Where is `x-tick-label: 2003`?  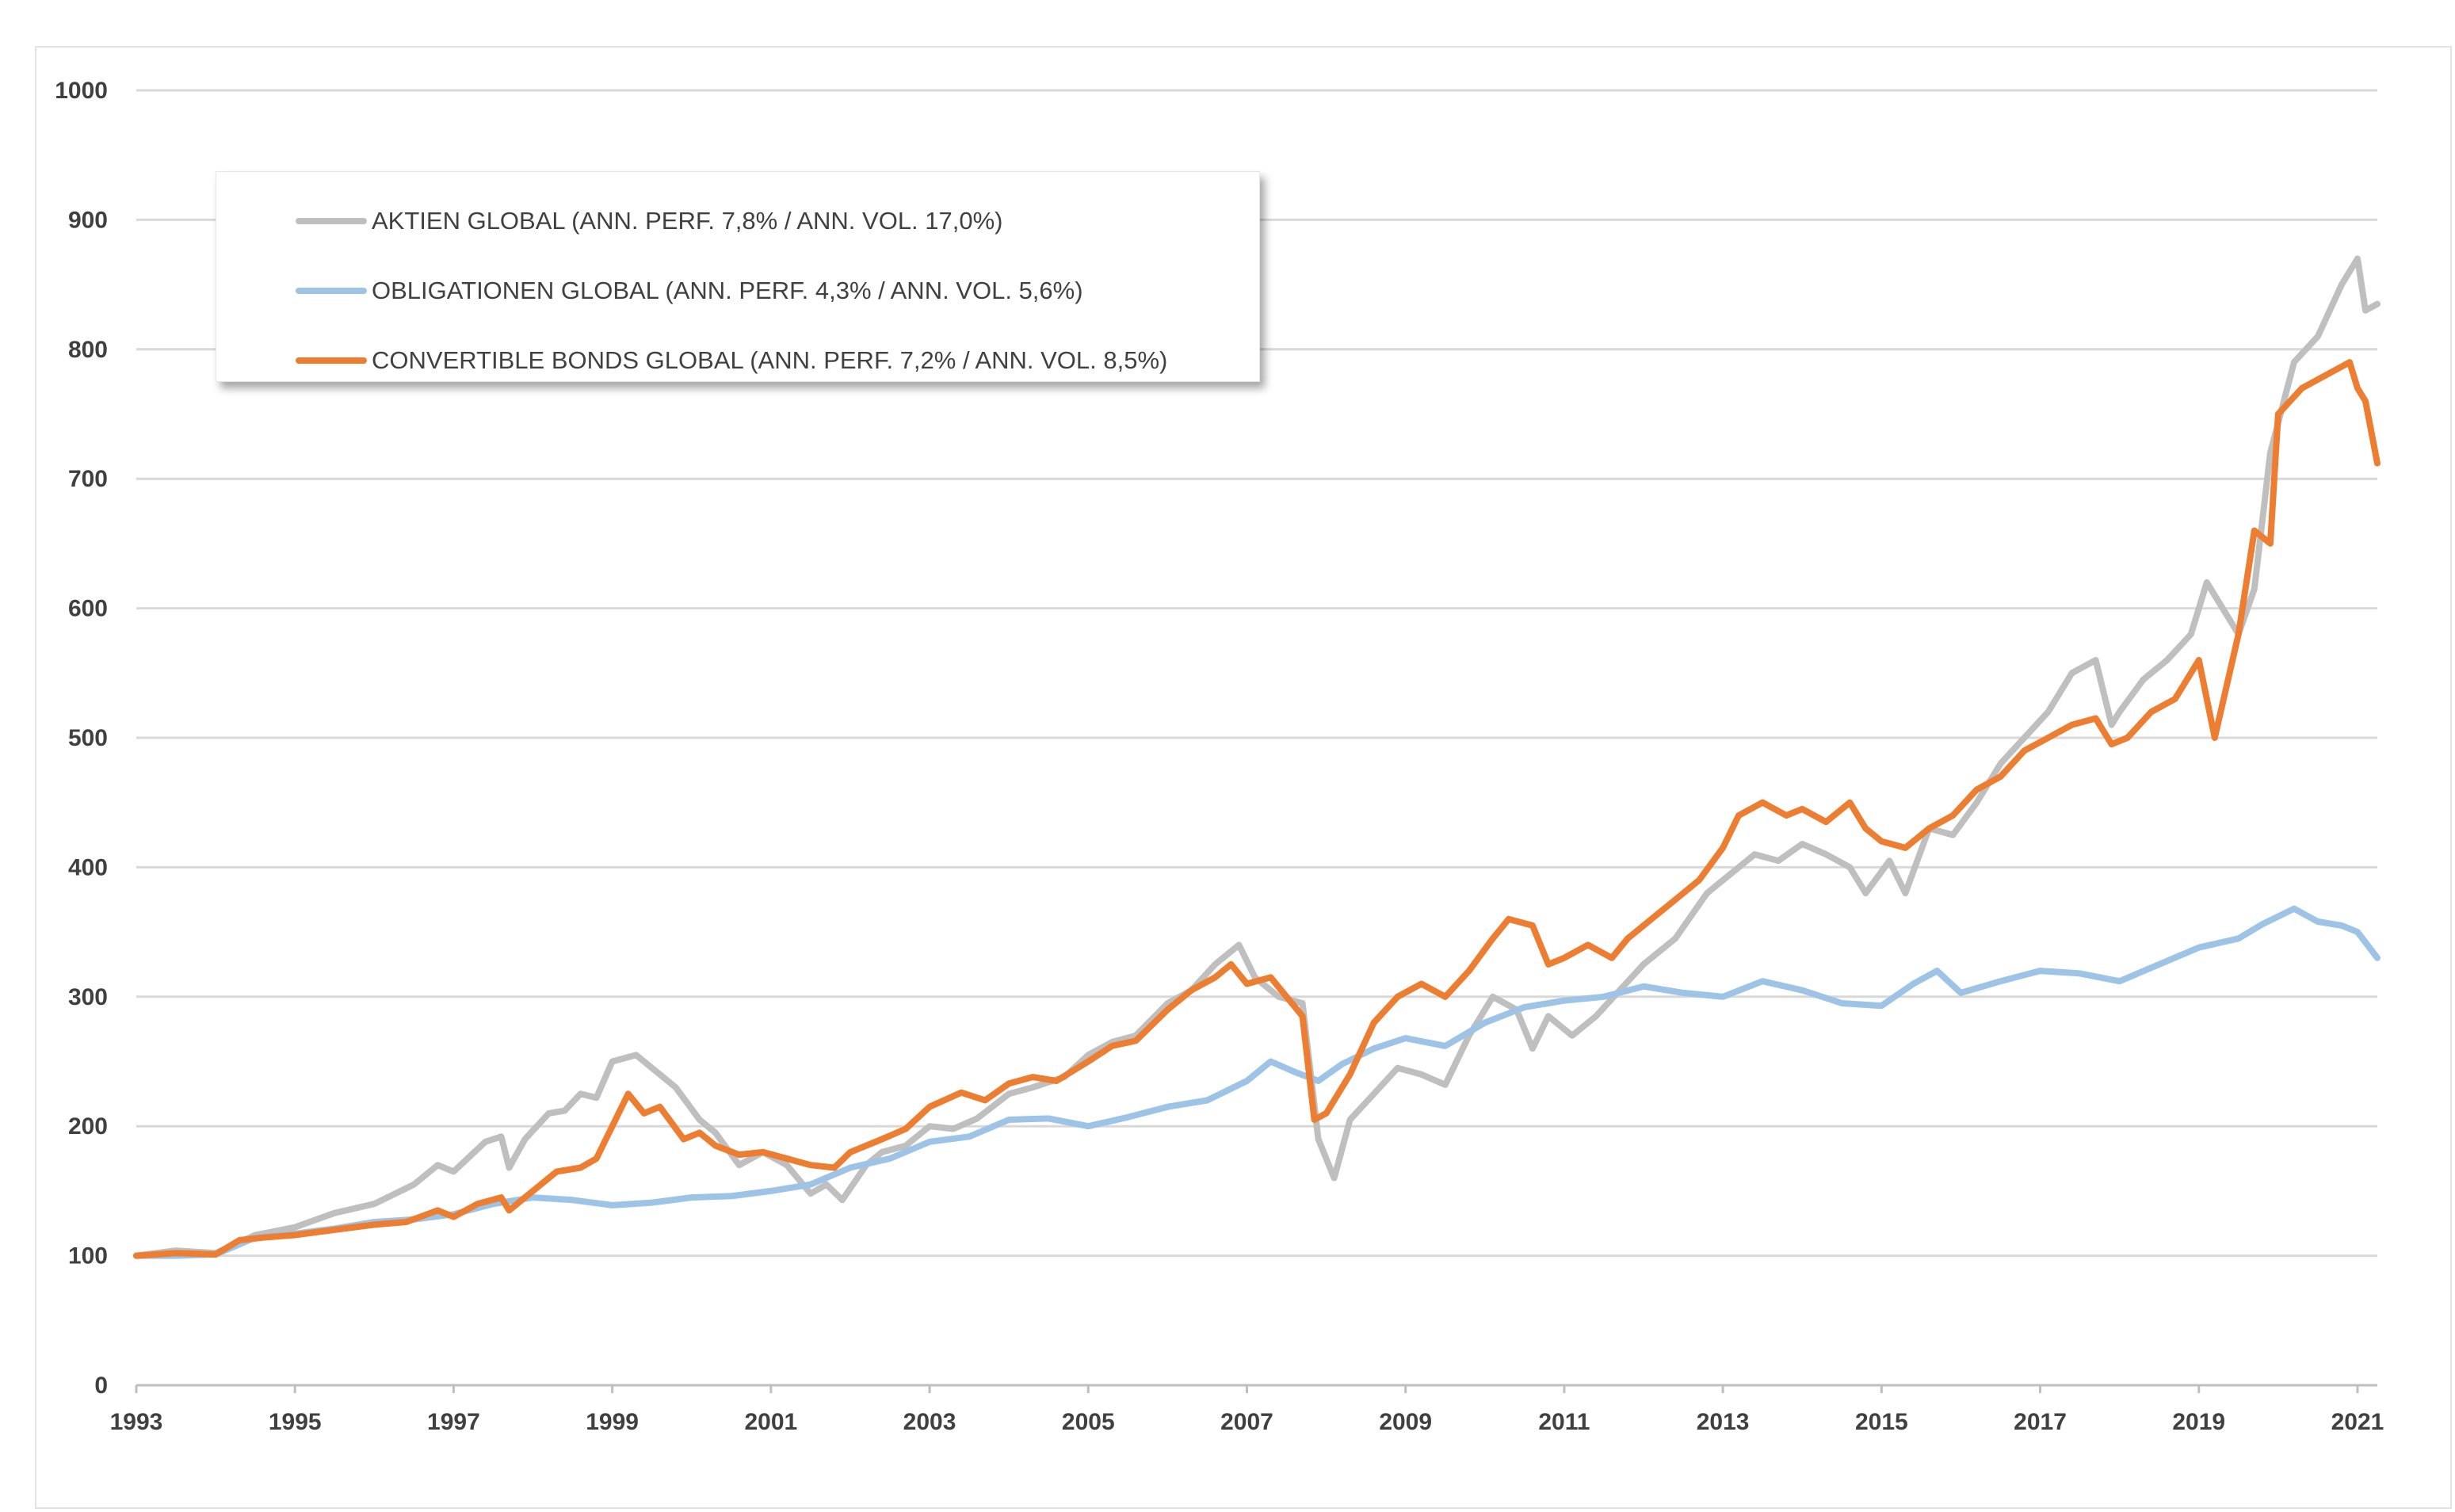 x-tick-label: 2003 is located at coordinates (930, 1422).